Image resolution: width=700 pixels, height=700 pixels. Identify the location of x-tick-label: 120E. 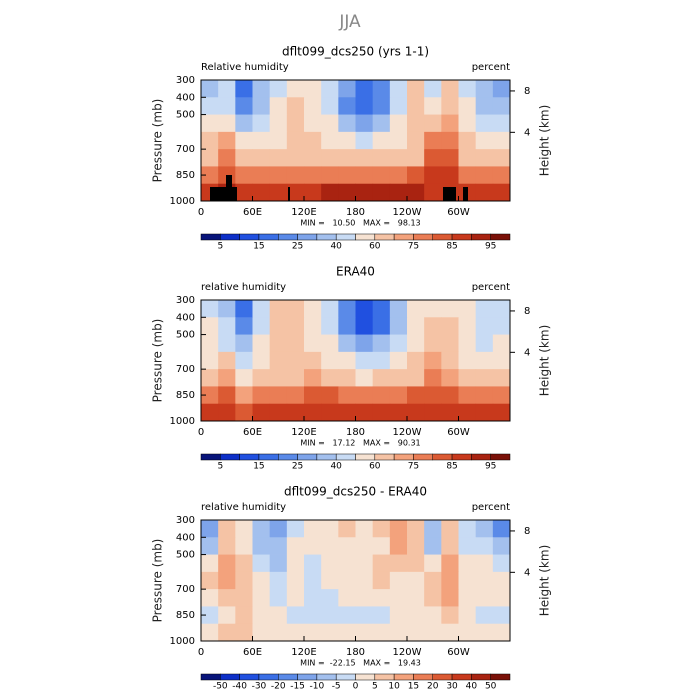
(303, 212).